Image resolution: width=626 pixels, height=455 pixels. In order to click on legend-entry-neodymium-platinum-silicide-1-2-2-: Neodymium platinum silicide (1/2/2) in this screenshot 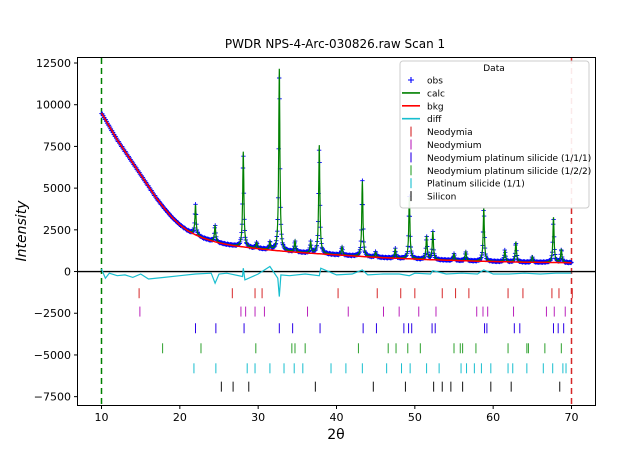, I will do `click(500, 171)`.